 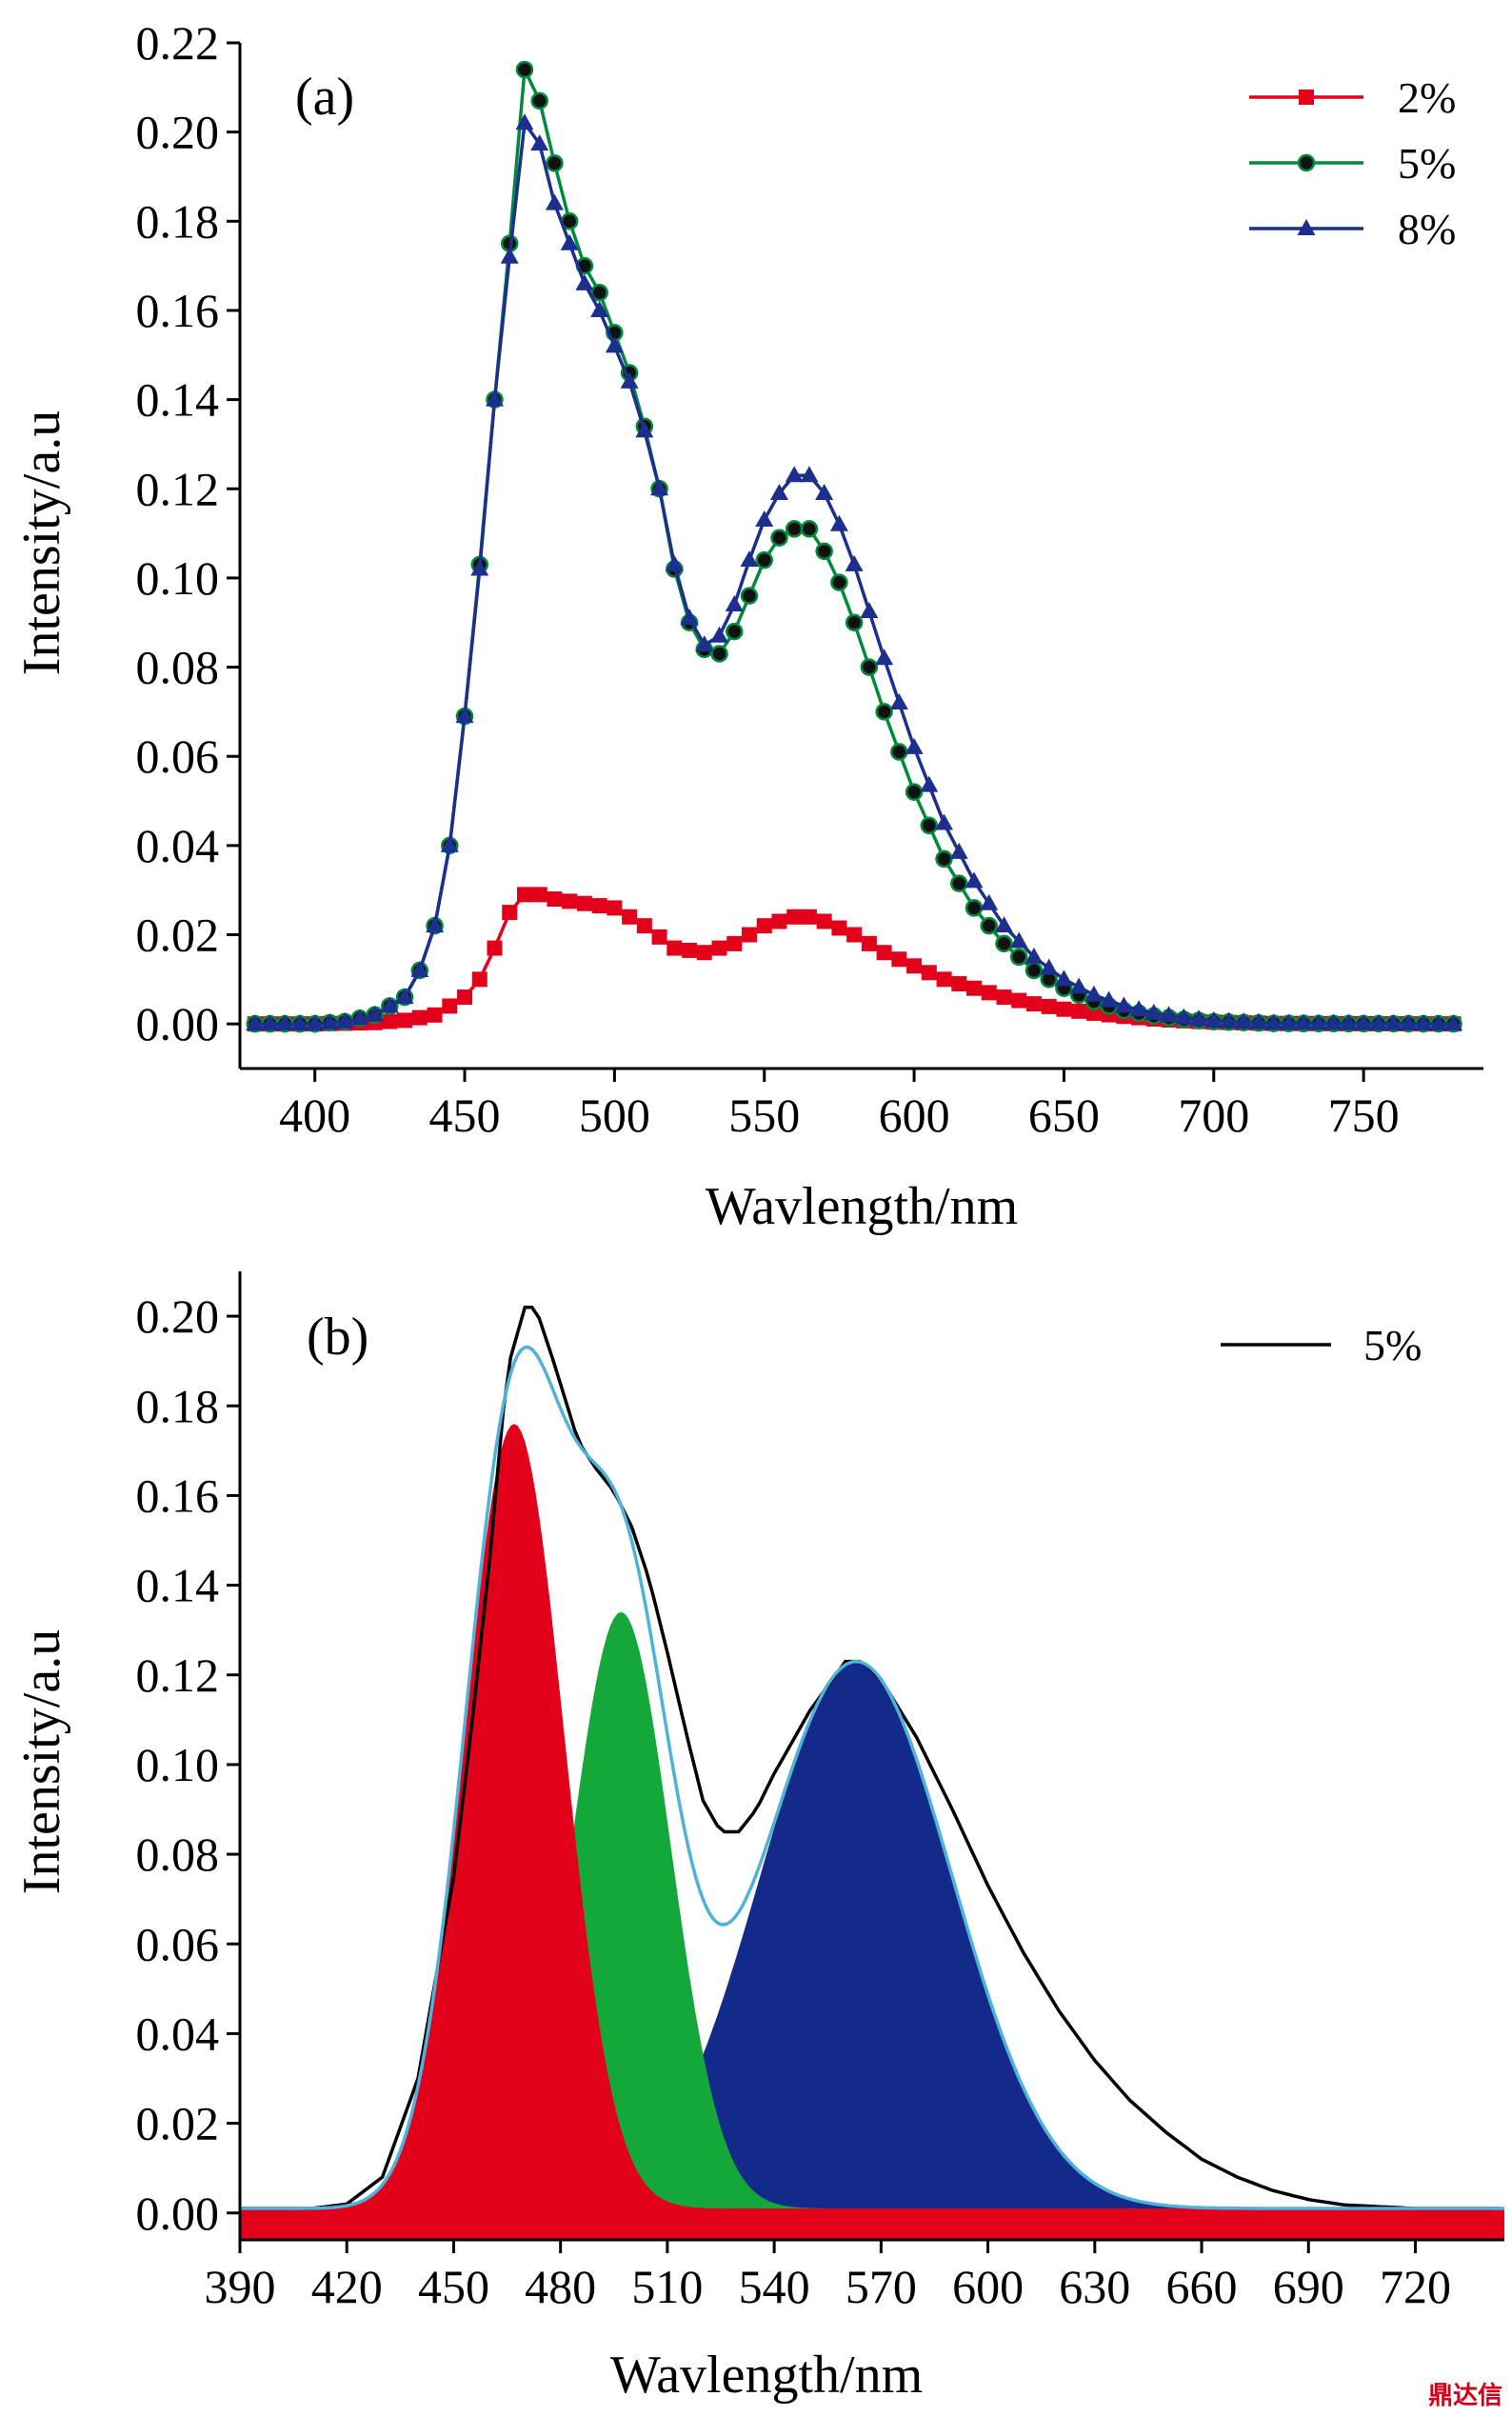 What do you see at coordinates (178, 1024) in the screenshot?
I see `panel-a-y-tick-label: 0.00` at bounding box center [178, 1024].